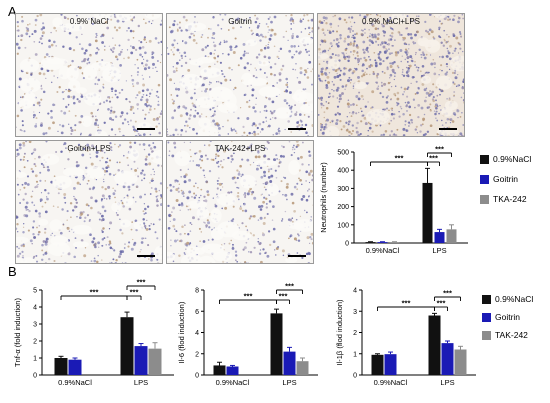 The image size is (550, 403). I want to click on y-tick-label: 3, so click(355, 312).